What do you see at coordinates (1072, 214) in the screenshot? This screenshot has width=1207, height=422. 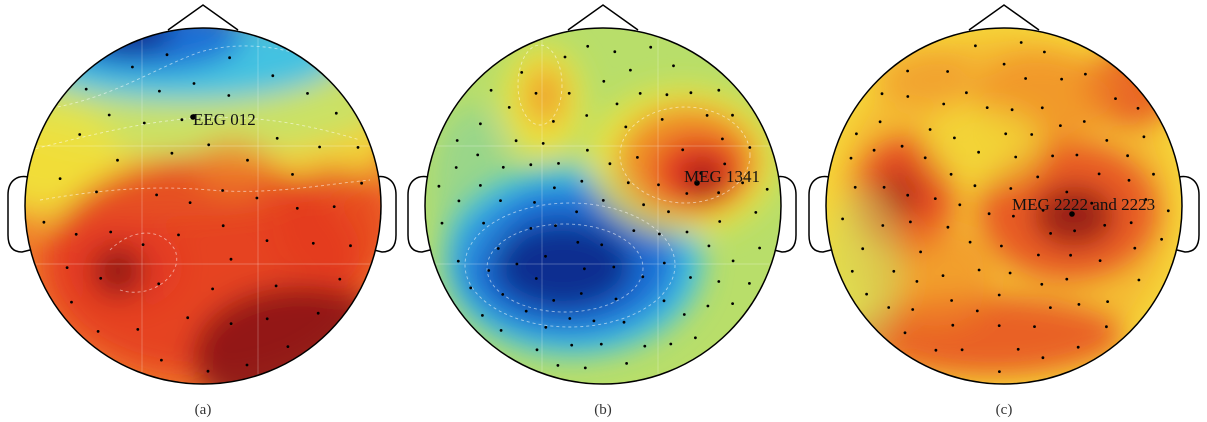 I see `panel-c-marker` at bounding box center [1072, 214].